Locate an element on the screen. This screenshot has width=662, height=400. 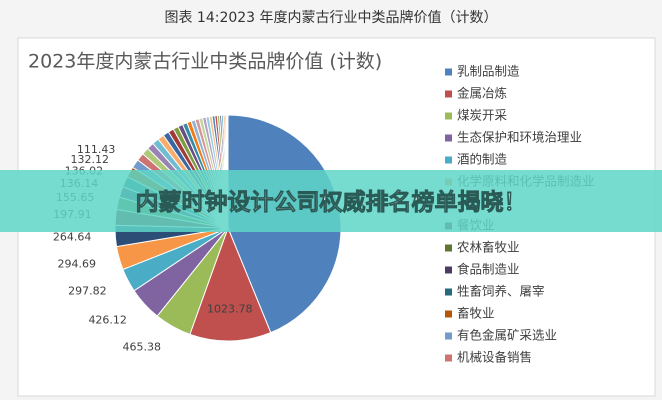
legend-label: 乳制品制造 is located at coordinates (488, 71).